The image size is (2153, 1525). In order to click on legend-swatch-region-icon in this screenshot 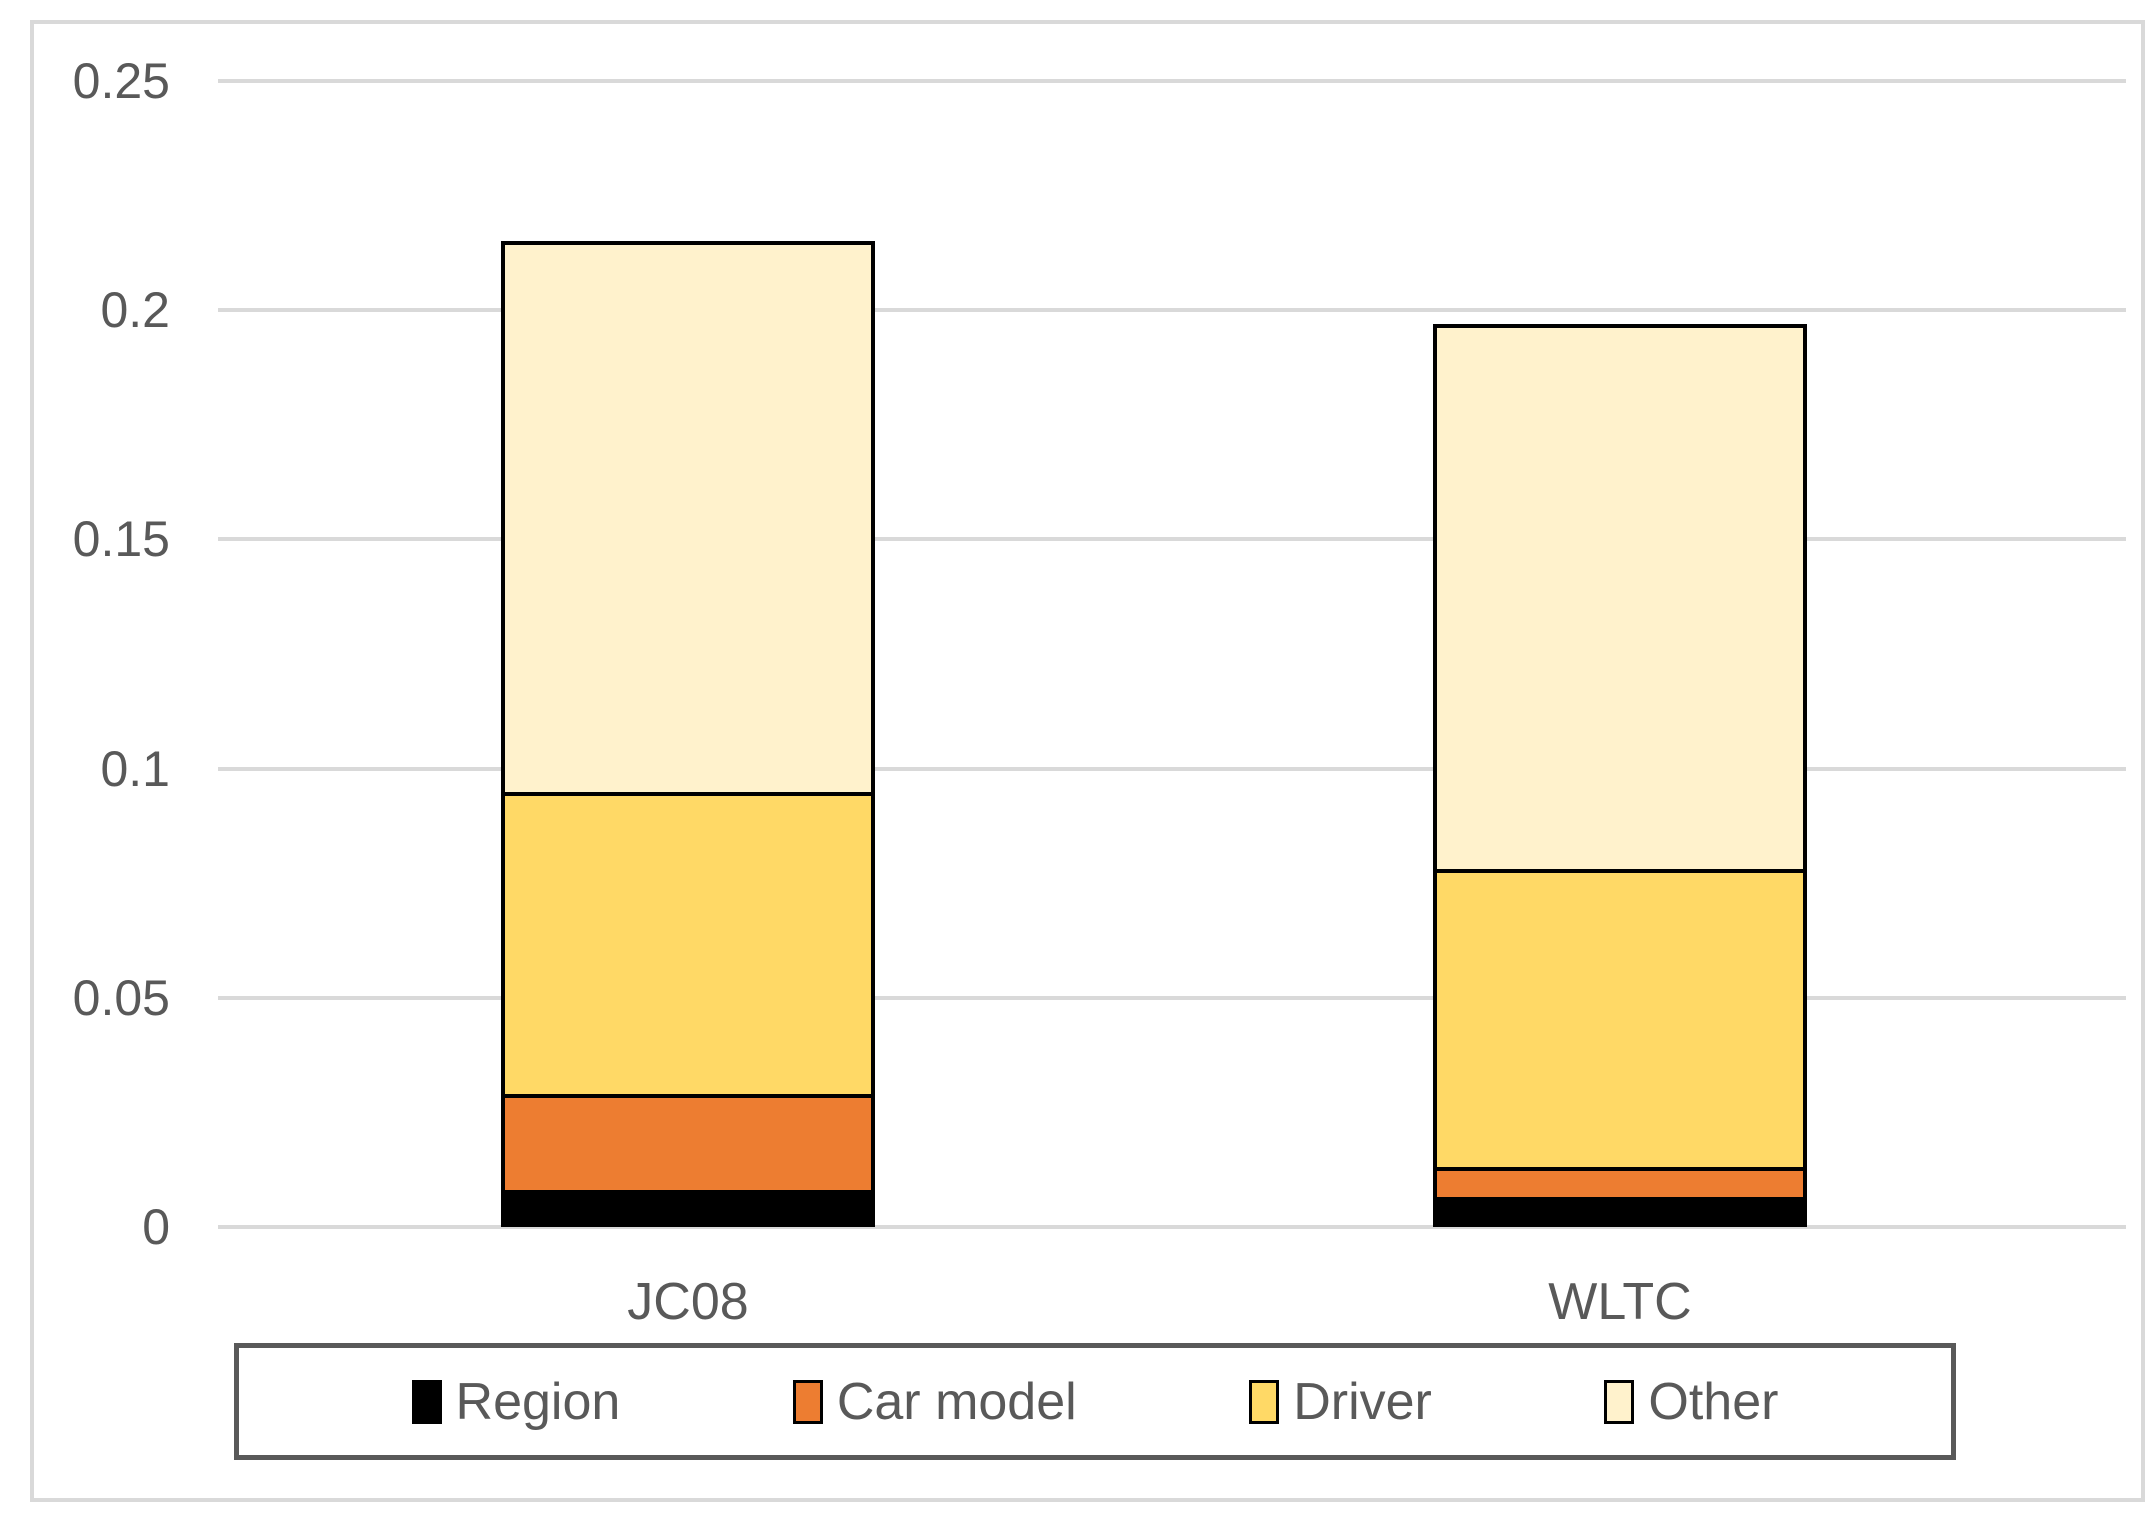, I will do `click(426, 1401)`.